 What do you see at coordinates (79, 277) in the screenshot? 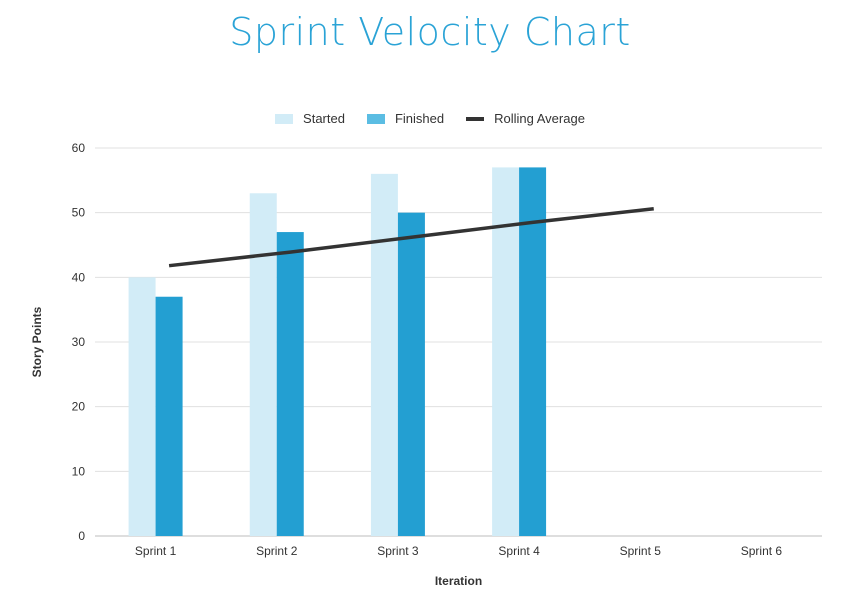
I see `y-tick-label: 40` at bounding box center [79, 277].